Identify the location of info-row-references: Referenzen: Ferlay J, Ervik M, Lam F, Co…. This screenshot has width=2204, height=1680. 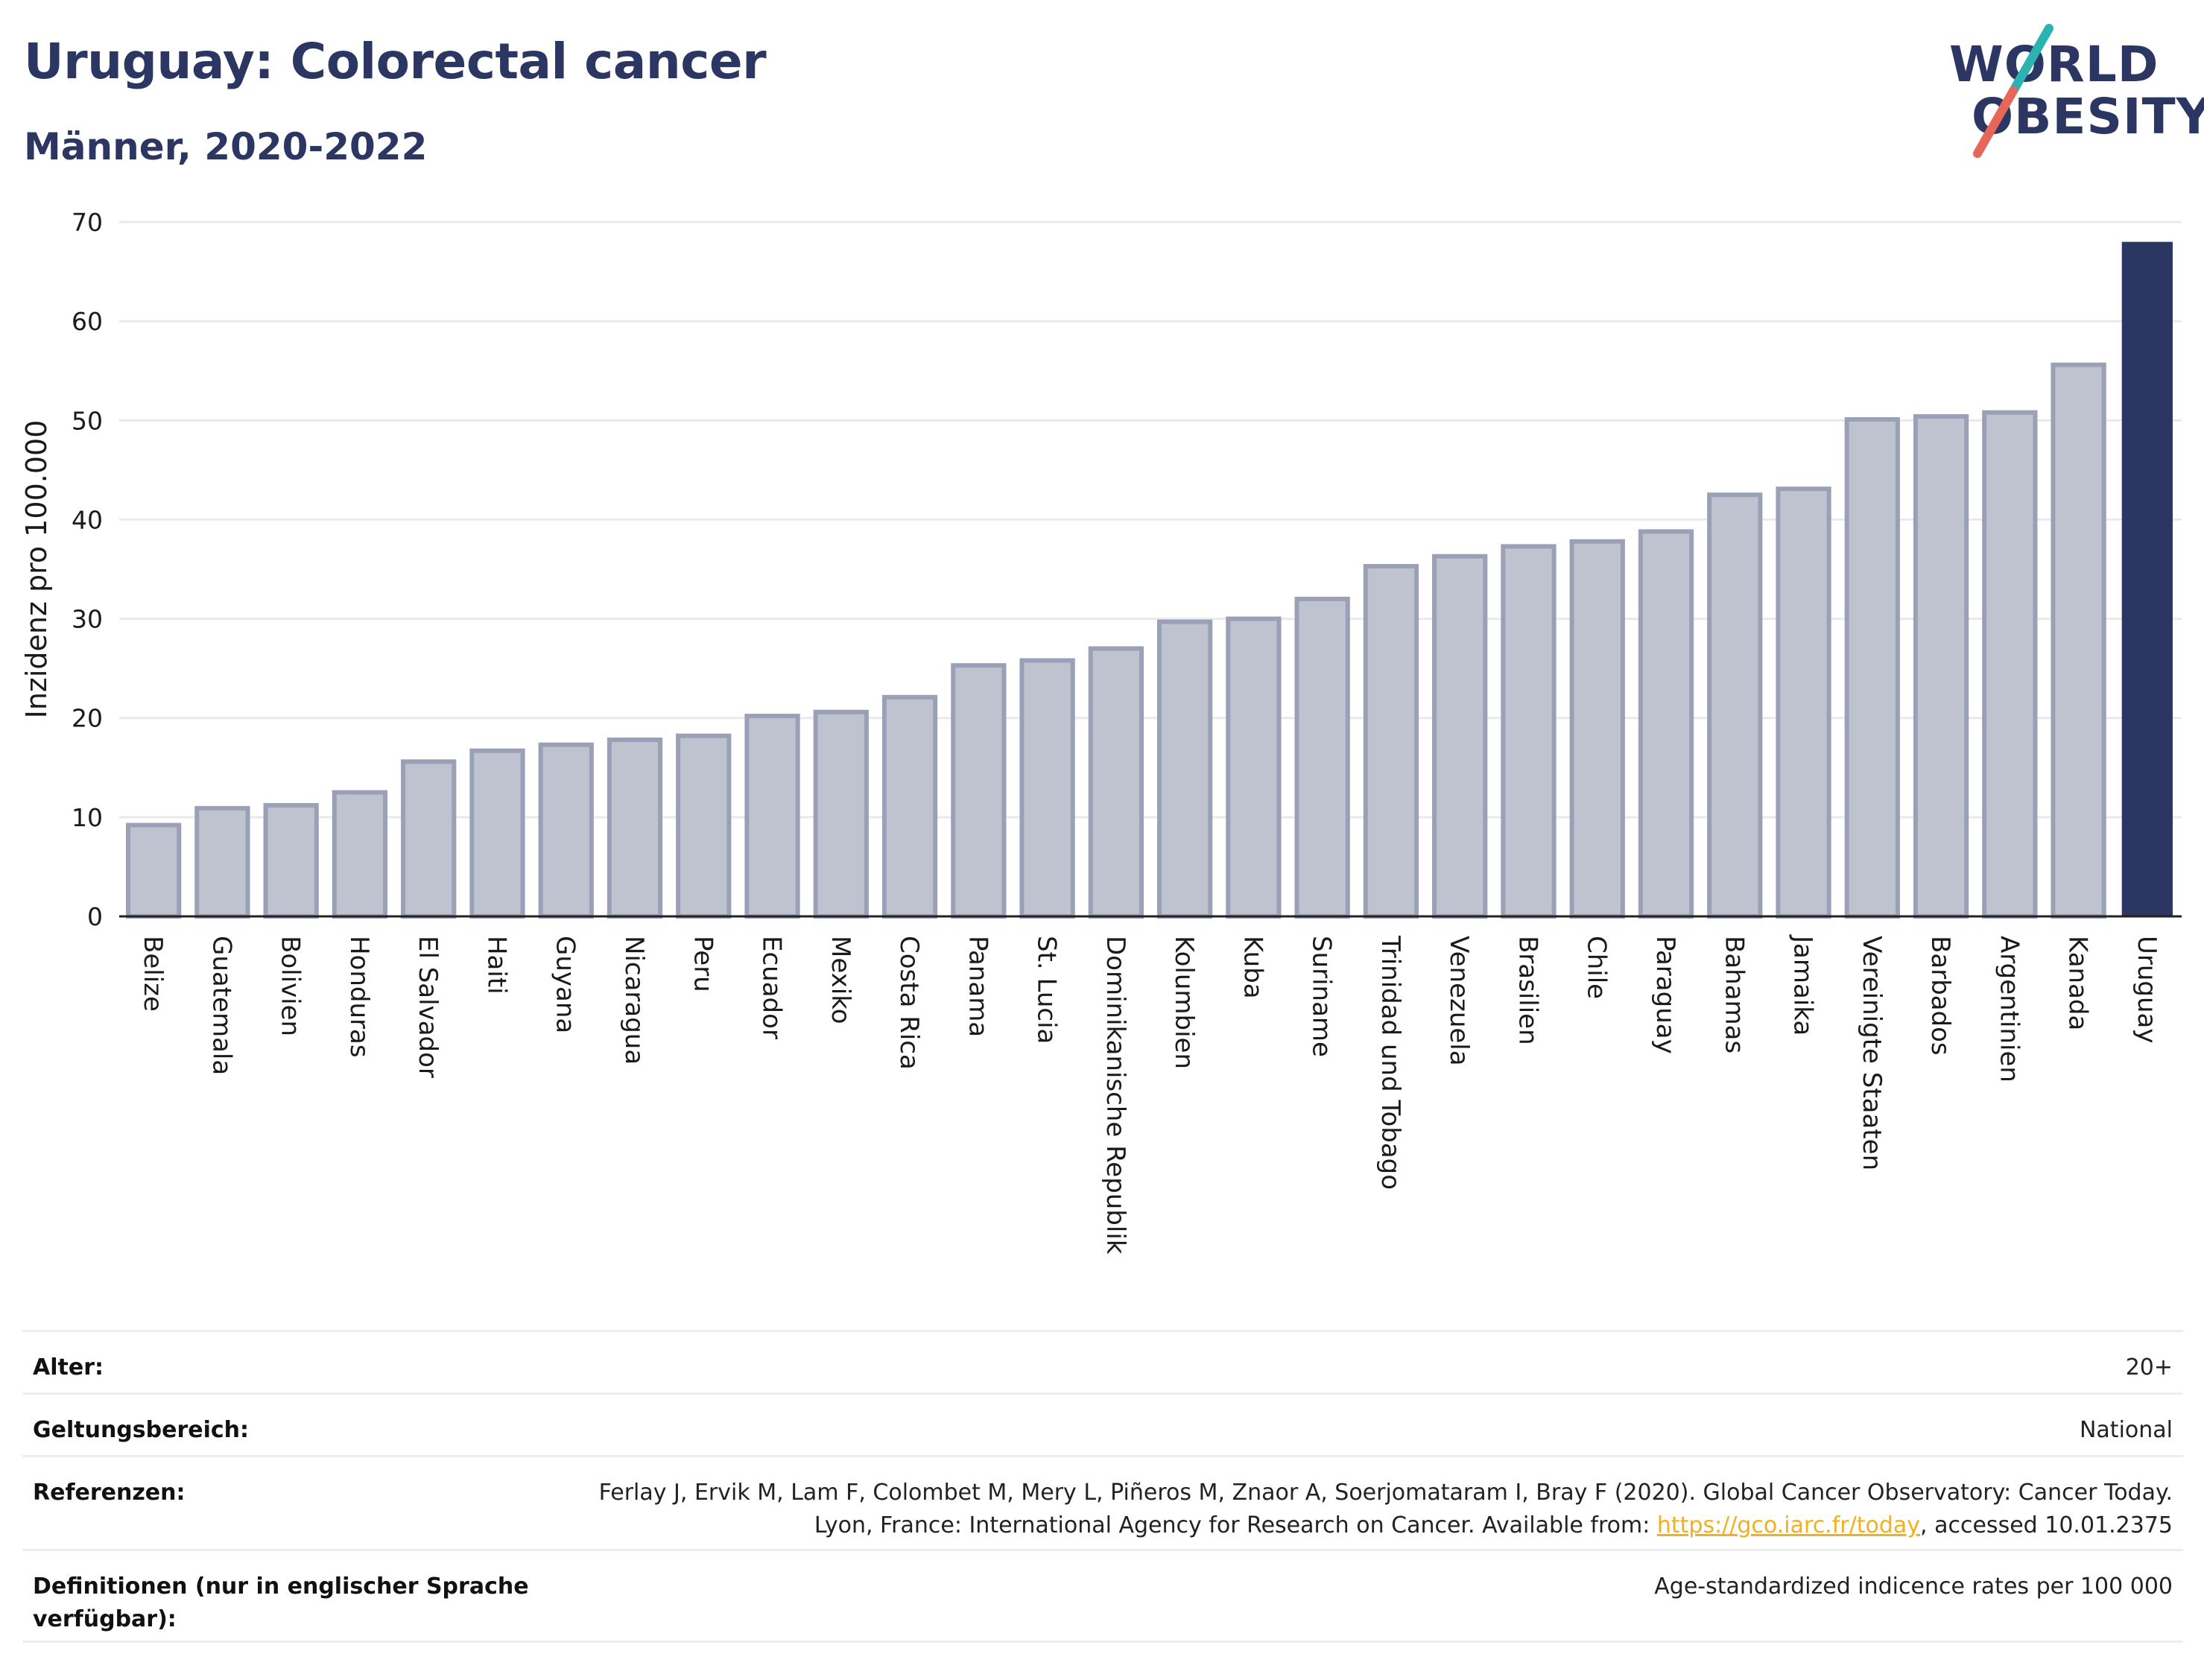
(1102, 1502).